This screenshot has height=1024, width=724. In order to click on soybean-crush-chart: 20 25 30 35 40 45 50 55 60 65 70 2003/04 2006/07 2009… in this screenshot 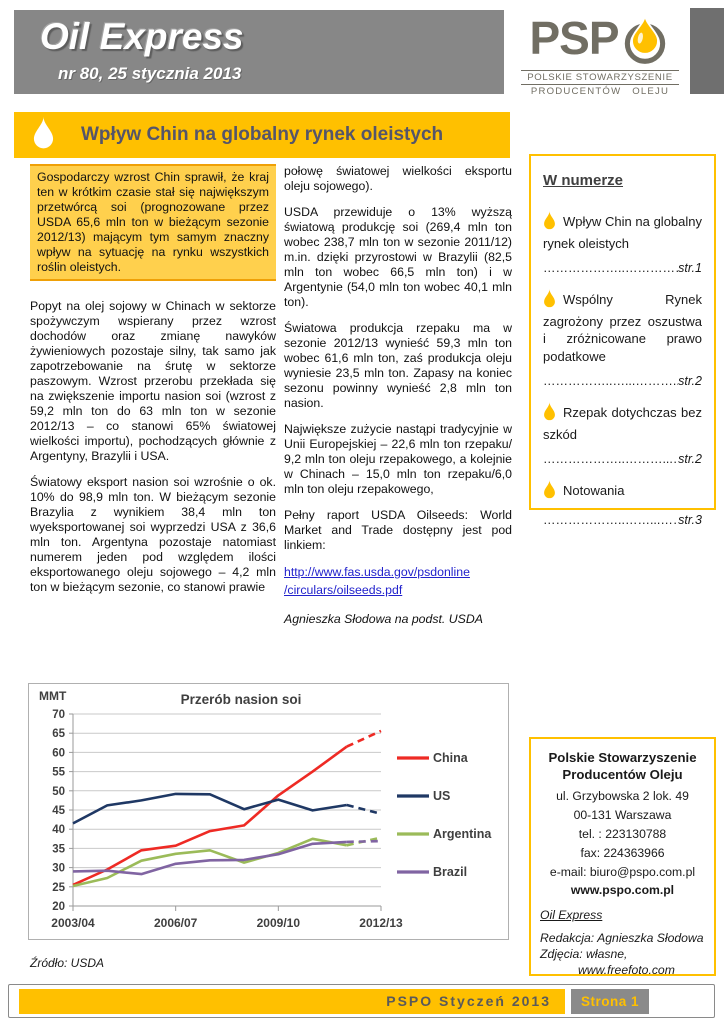, I will do `click(265, 809)`.